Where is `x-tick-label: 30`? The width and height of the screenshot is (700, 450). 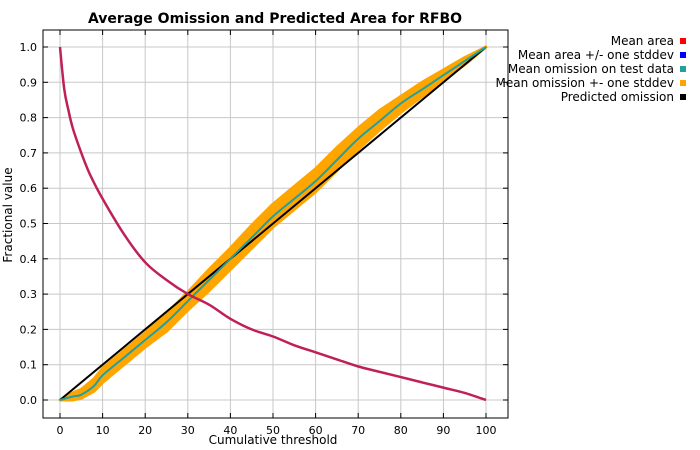
x-tick-label: 30 is located at coordinates (188, 430).